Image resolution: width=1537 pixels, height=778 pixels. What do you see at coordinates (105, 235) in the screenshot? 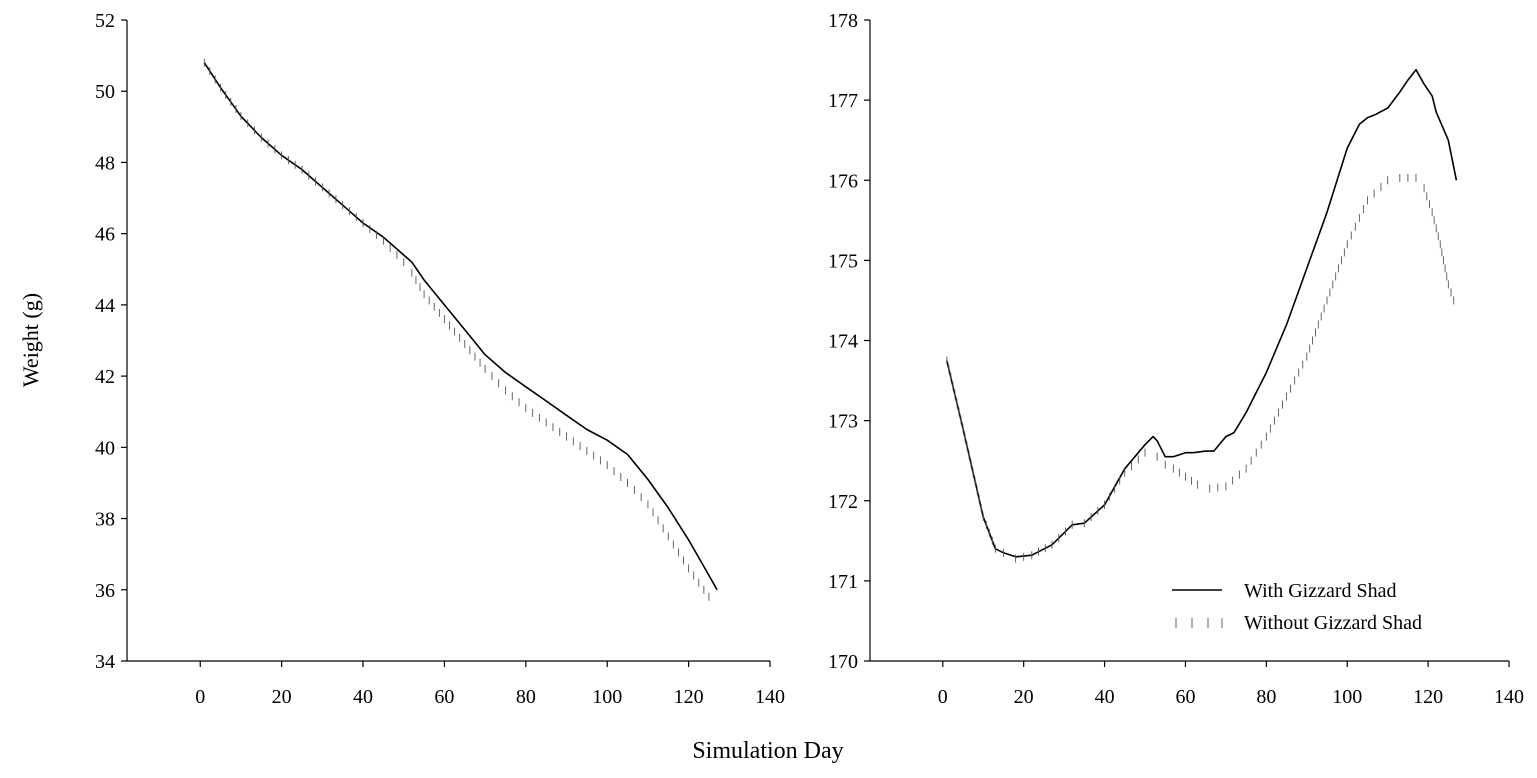
I see `left-y-tick-label: 46` at bounding box center [105, 235].